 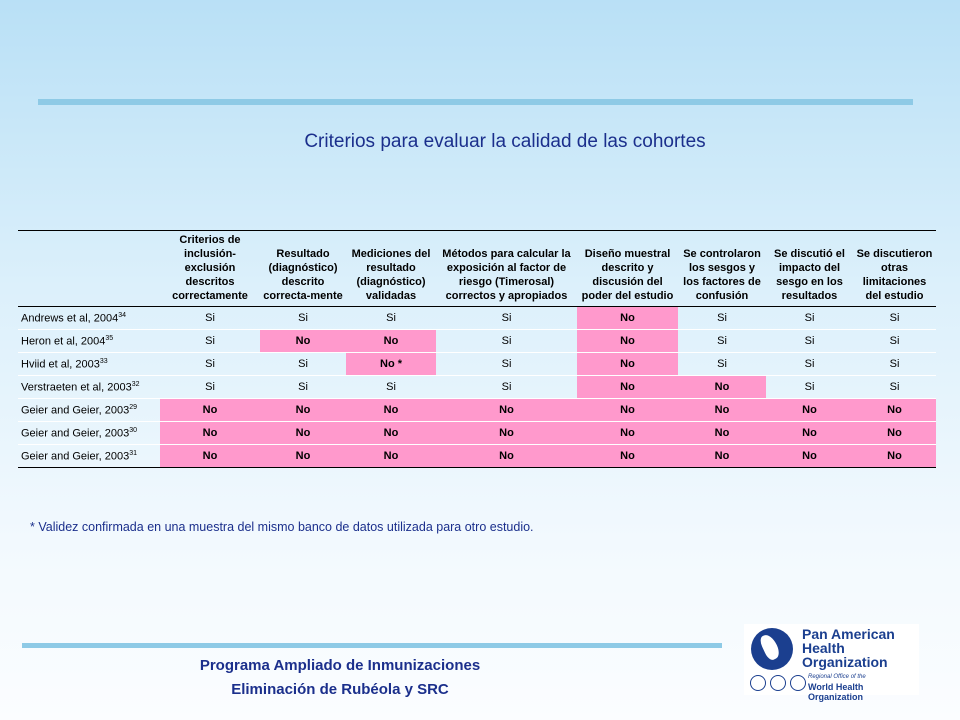 I want to click on table-row: Geier and Geier, 200329 No No No No No No No No, so click(x=477, y=410).